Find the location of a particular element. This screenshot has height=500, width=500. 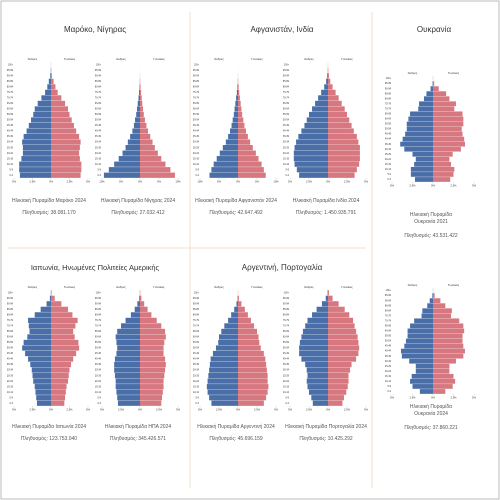

y-tick-label: 10-14 is located at coordinates (10, 392).